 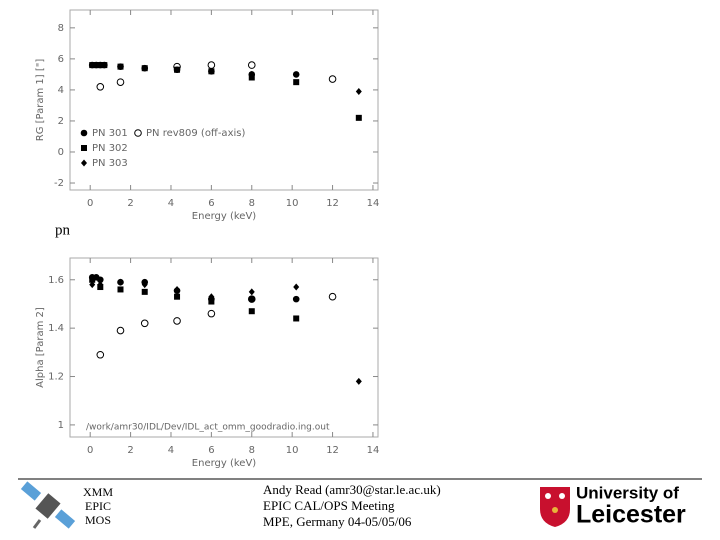 What do you see at coordinates (56, 280) in the screenshot?
I see `y-tick-label: 1.6` at bounding box center [56, 280].